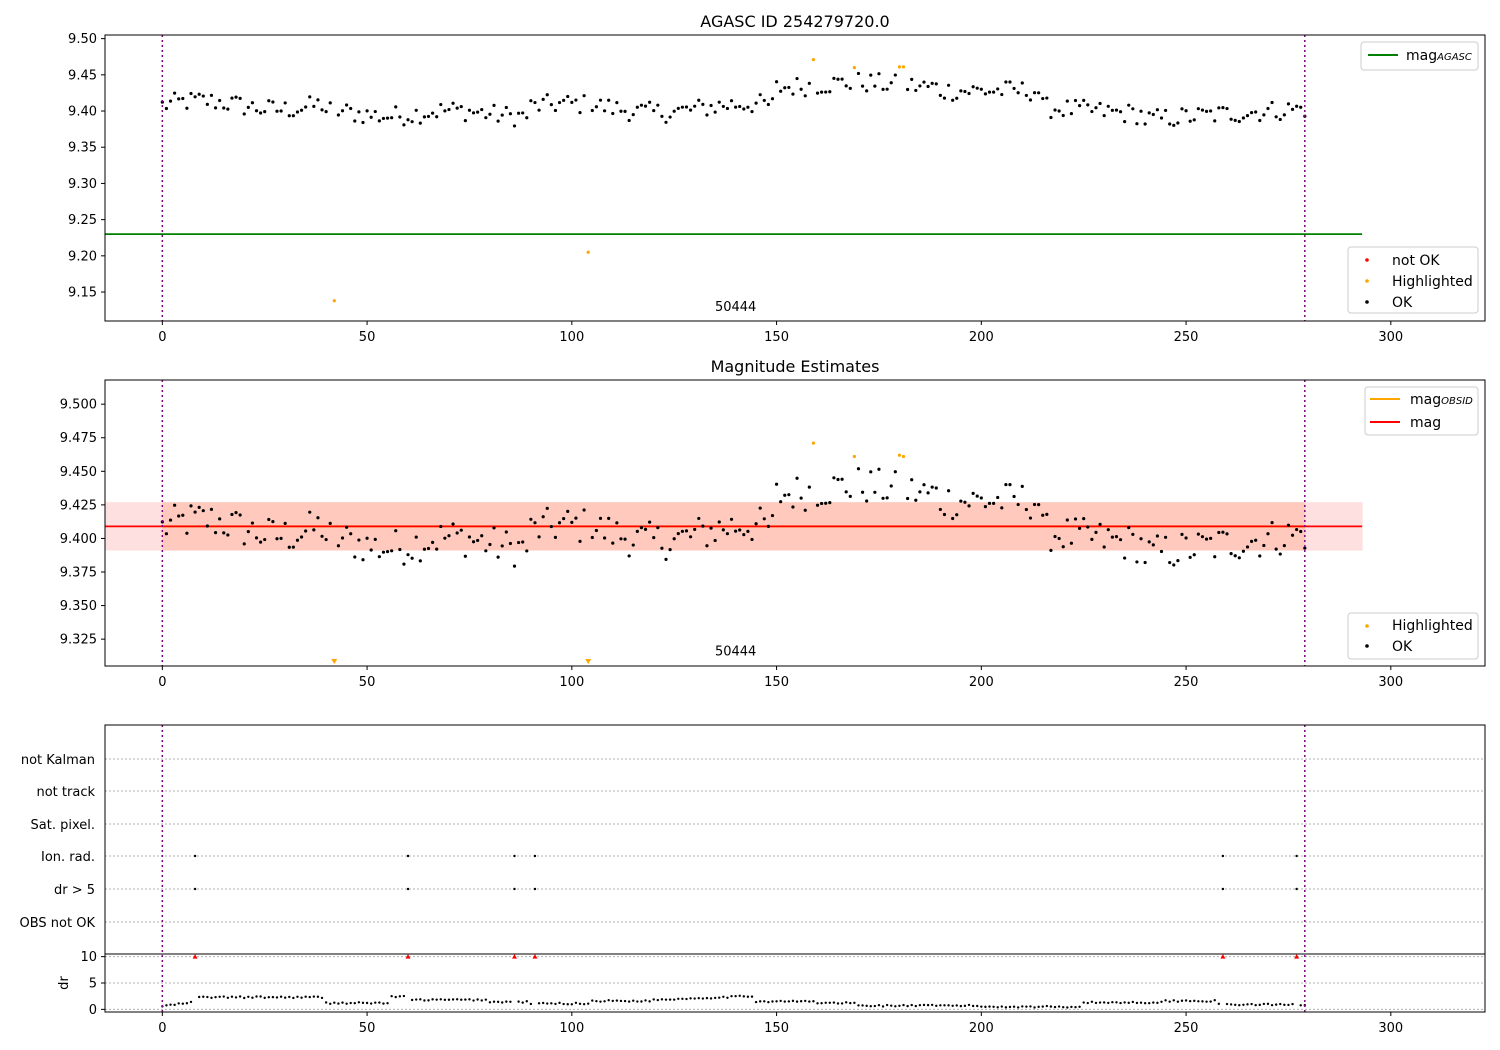  What do you see at coordinates (82, 184) in the screenshot?
I see `y-tick-label: 9.30` at bounding box center [82, 184].